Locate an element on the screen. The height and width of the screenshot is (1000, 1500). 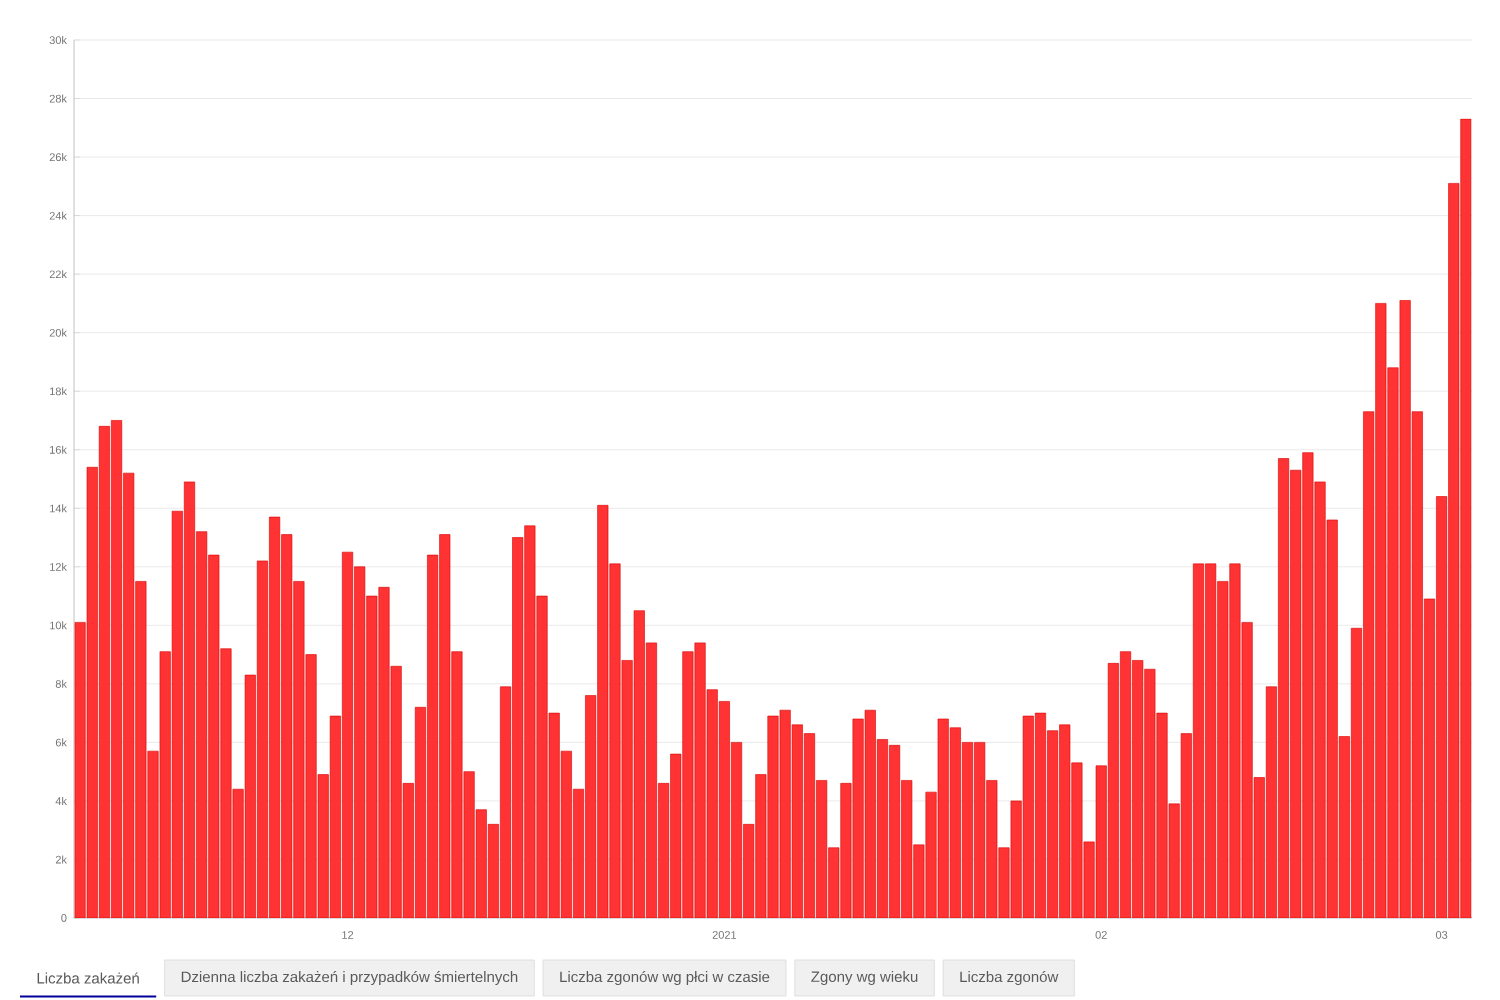
y-tick-label: 28k is located at coordinates (58, 98).